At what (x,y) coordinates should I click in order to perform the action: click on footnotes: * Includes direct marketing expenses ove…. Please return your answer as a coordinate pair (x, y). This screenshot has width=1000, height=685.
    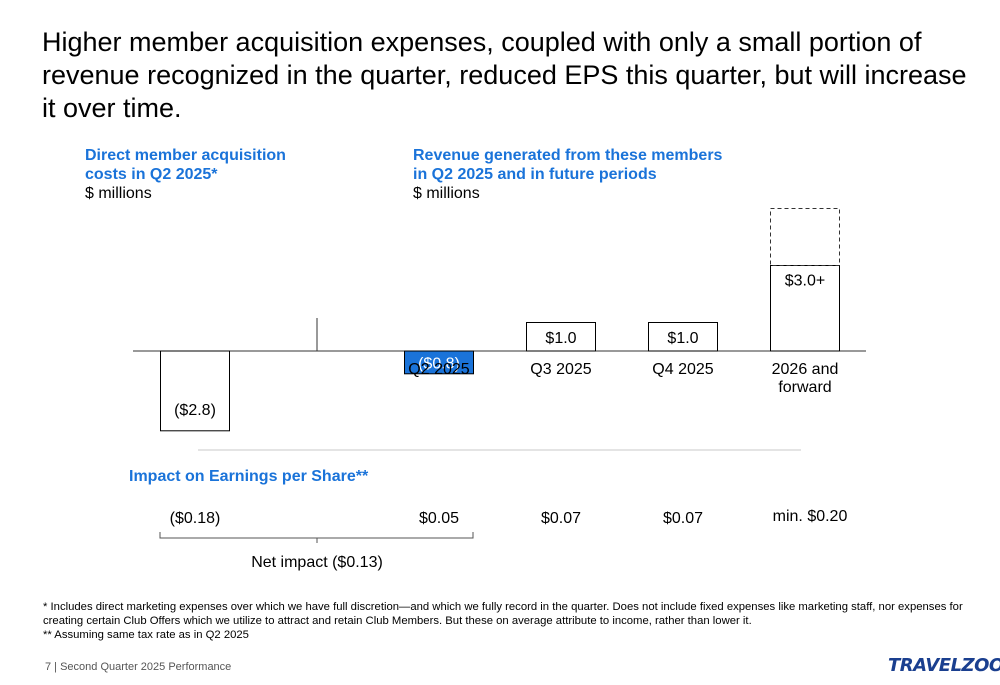
    Looking at the image, I should click on (508, 621).